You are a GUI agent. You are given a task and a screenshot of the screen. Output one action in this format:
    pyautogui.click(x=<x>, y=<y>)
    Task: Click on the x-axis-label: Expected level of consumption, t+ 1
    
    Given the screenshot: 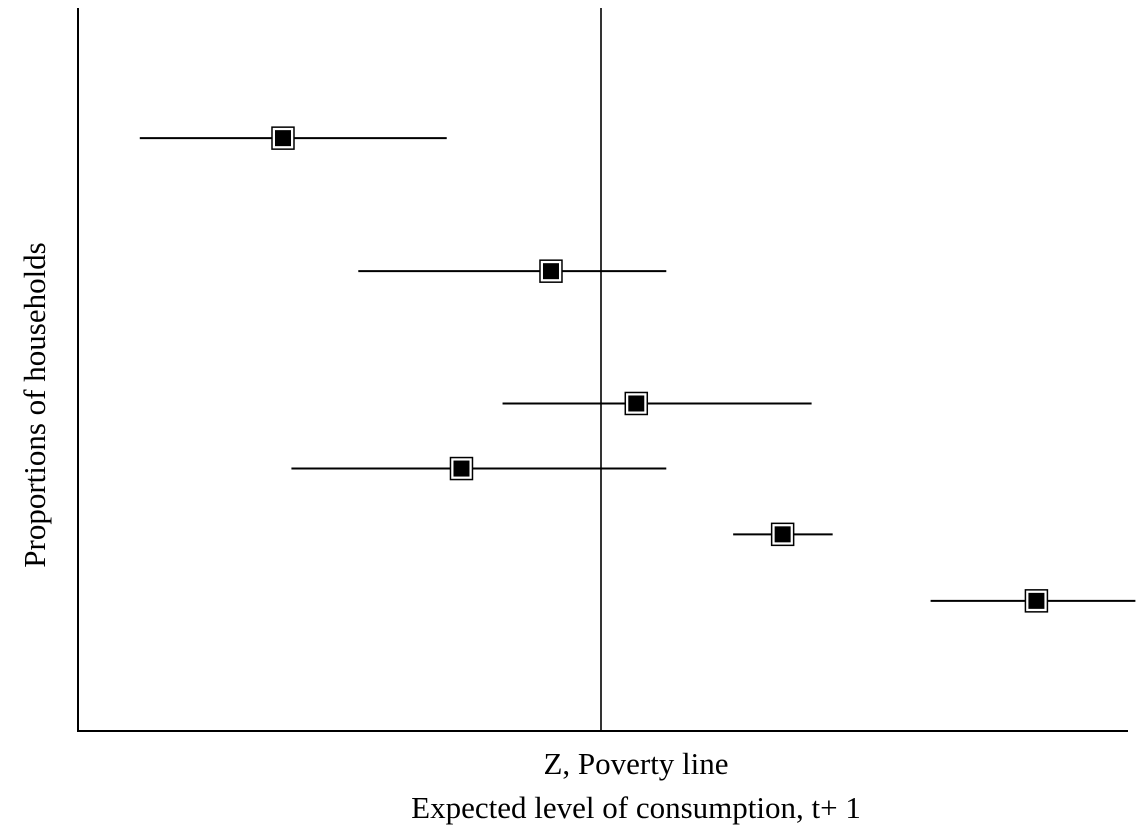 What is the action you would take?
    pyautogui.click(x=636, y=807)
    